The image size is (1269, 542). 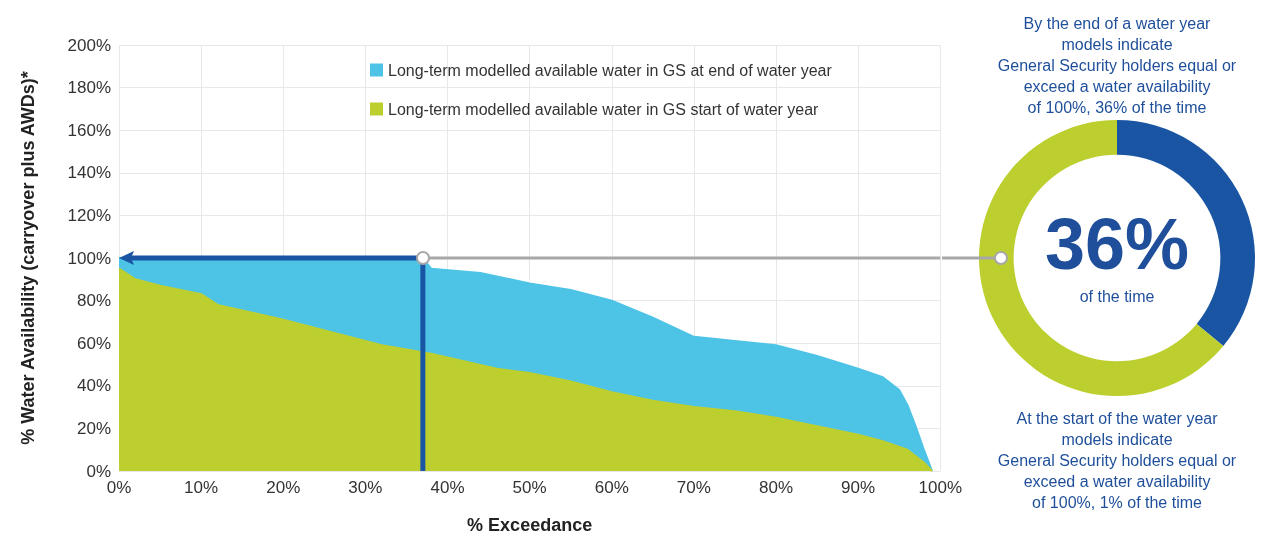 What do you see at coordinates (201, 487) in the screenshot?
I see `x-tick-label: 10%` at bounding box center [201, 487].